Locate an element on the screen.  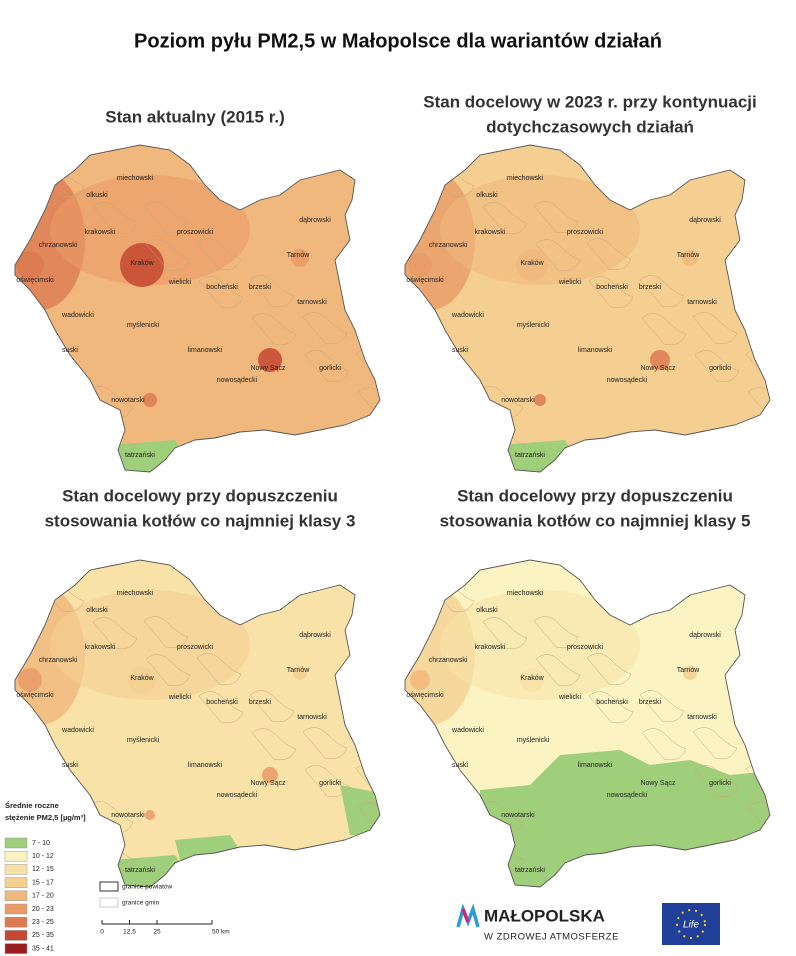
scale-label: 0 is located at coordinates (102, 932).